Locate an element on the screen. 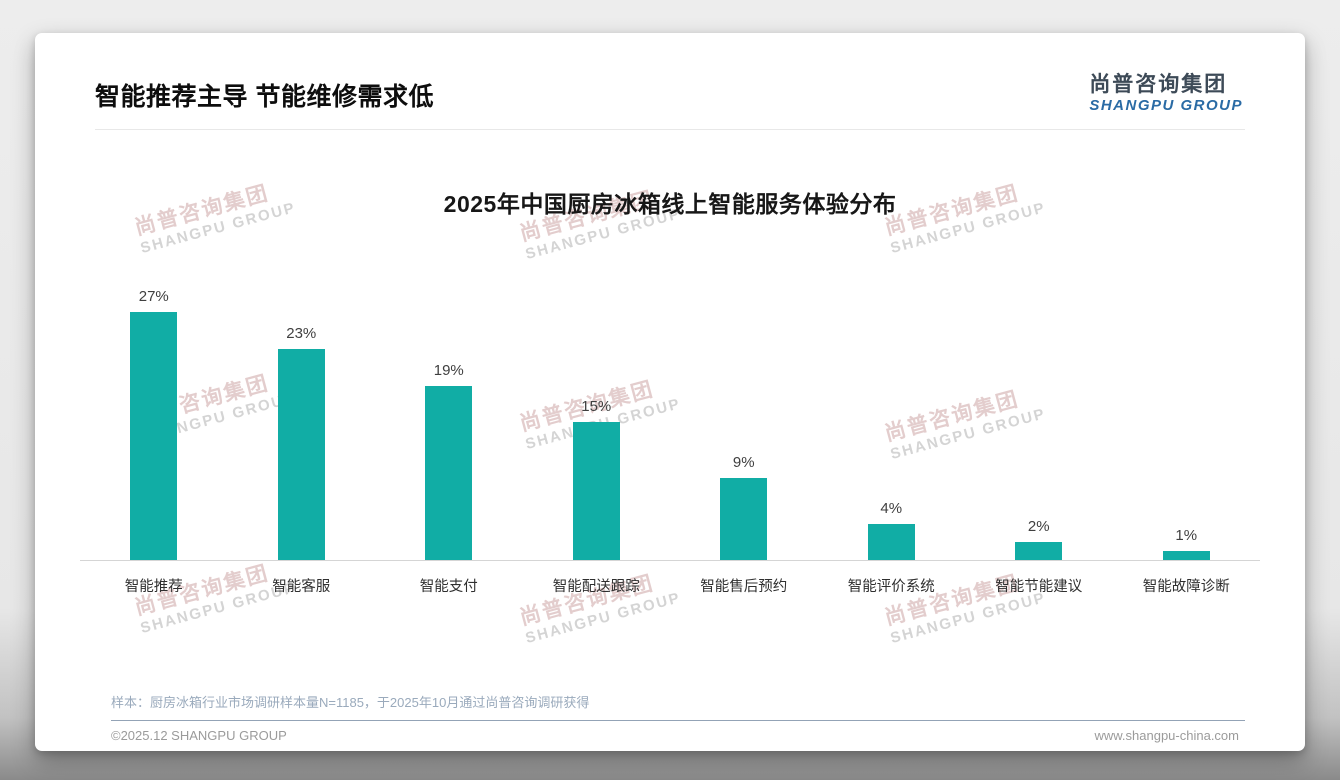  logo-en-text: SHANGPU GROUP is located at coordinates (1166, 106).